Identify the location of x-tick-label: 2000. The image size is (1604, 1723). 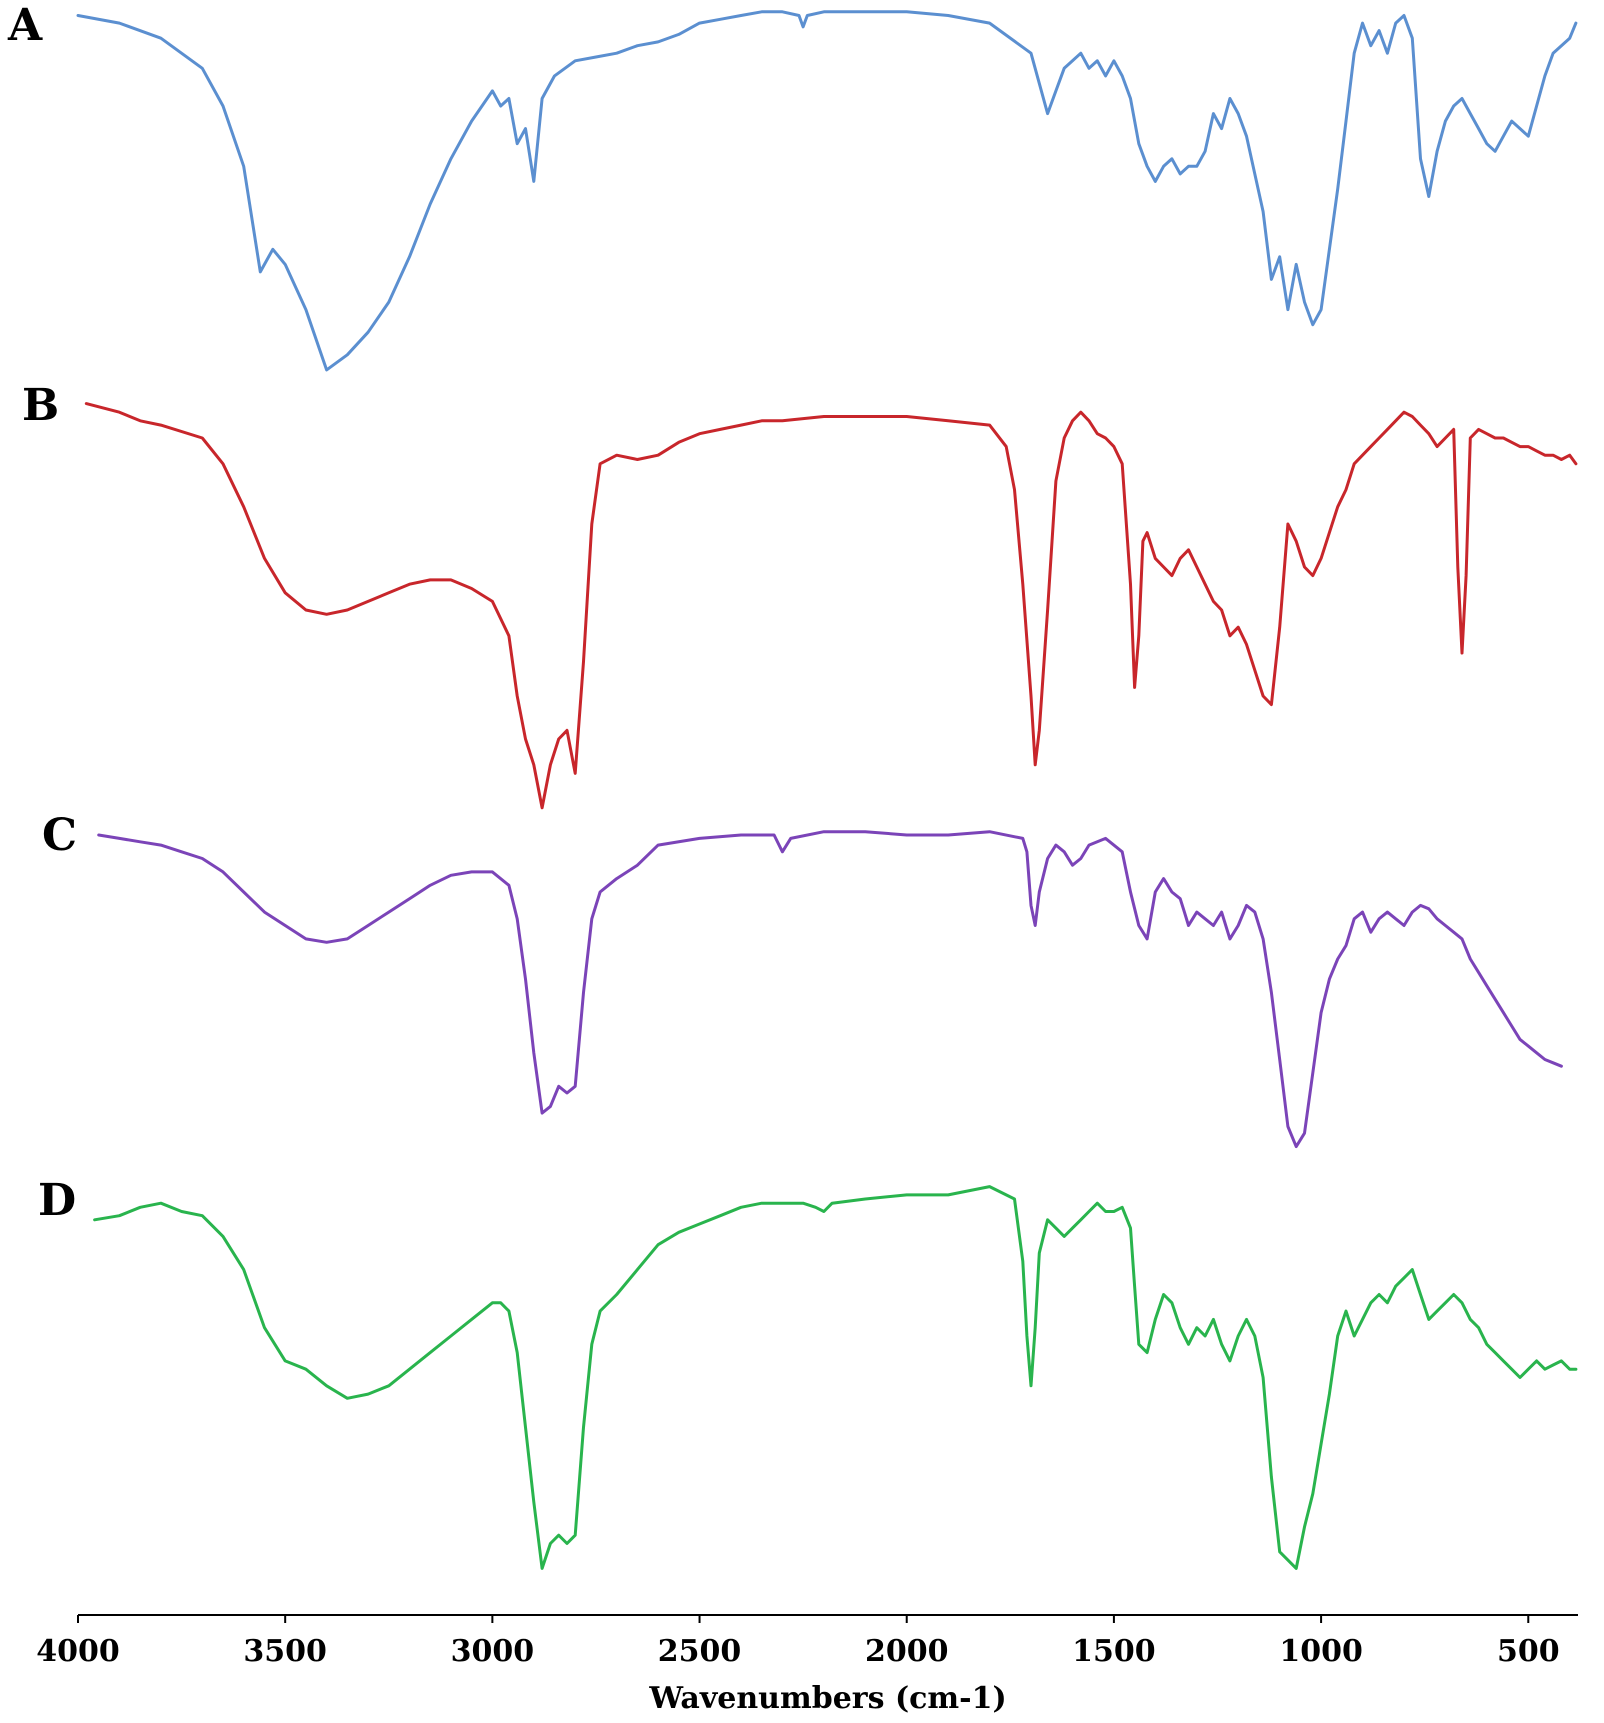
(907, 1651).